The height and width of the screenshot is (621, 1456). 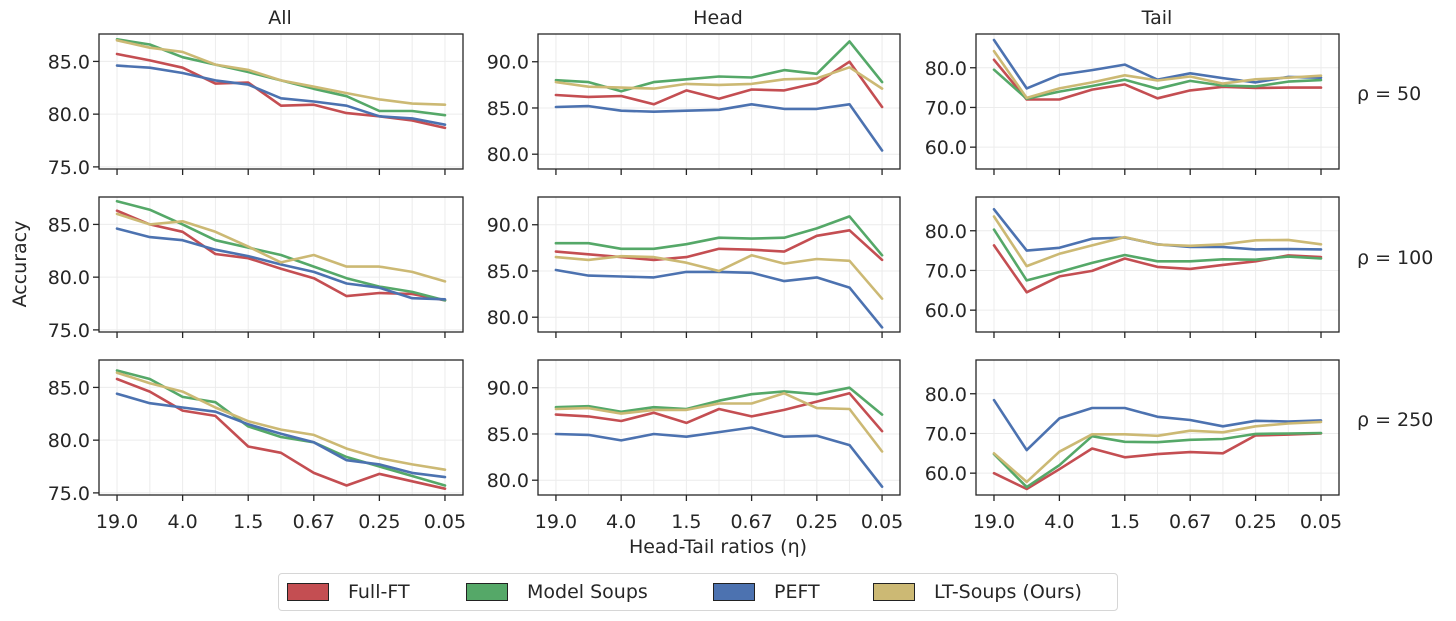 What do you see at coordinates (1157, 425) in the screenshot?
I see `panel-r3-tail-line-peft` at bounding box center [1157, 425].